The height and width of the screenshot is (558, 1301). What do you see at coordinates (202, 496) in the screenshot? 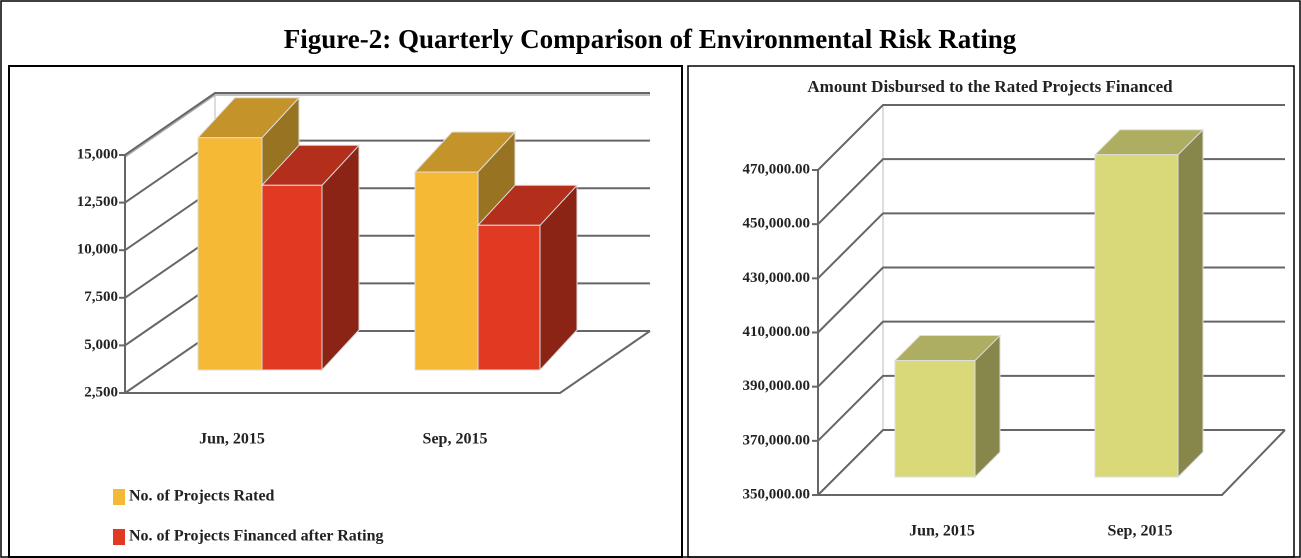
I see `legend-label: No. of Projects Rated` at bounding box center [202, 496].